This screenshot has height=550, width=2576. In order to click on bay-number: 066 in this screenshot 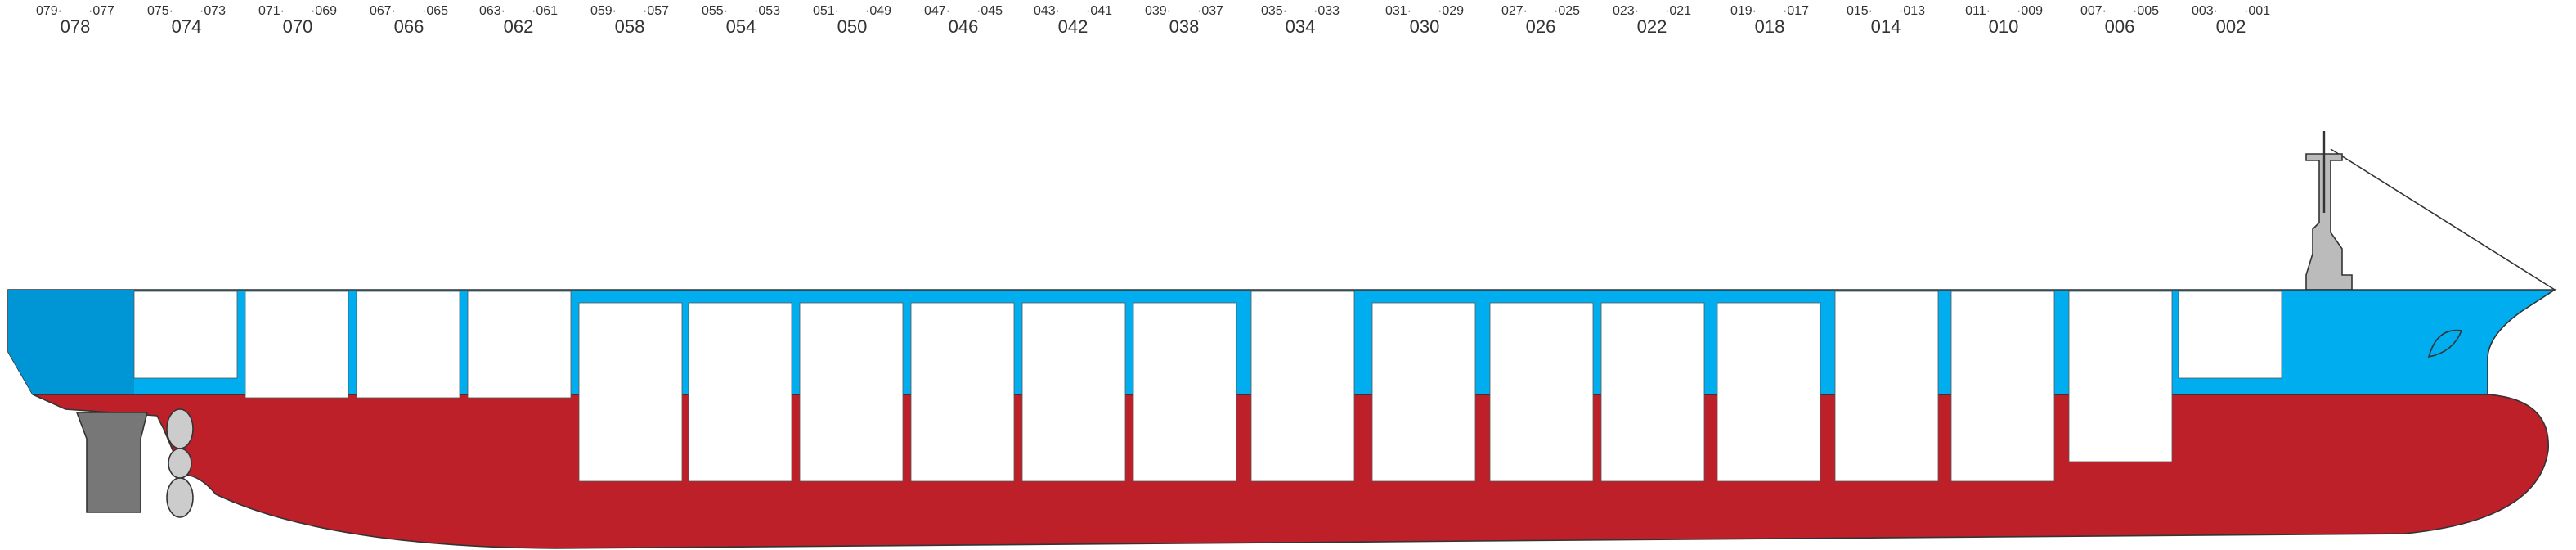, I will do `click(409, 27)`.